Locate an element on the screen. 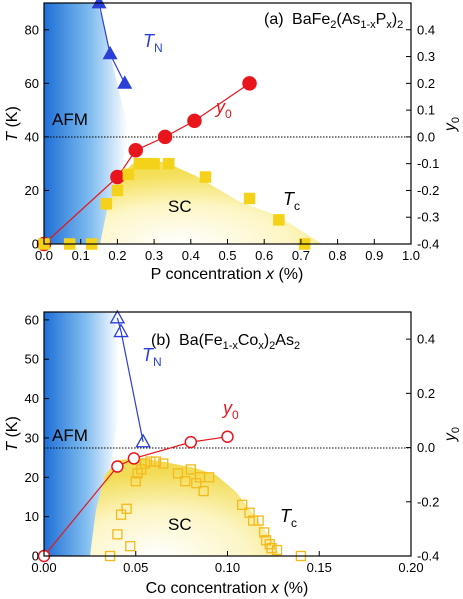 The width and height of the screenshot is (463, 599). title-a-part-0: BaFe is located at coordinates (311, 19).